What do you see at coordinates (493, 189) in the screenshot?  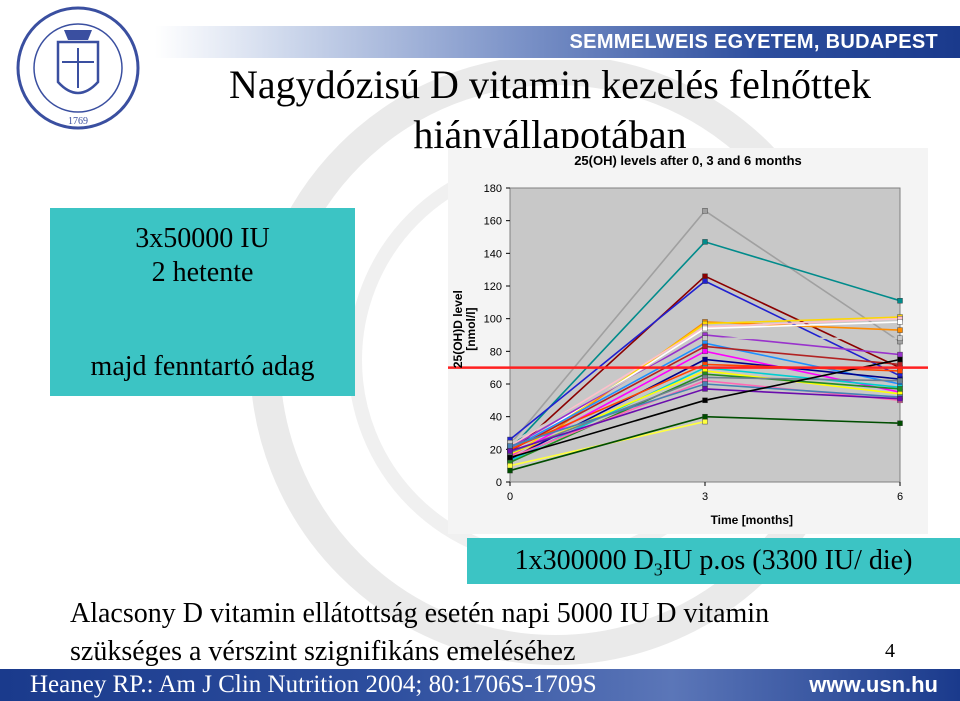 I see `y-tick-label-9: 180` at bounding box center [493, 189].